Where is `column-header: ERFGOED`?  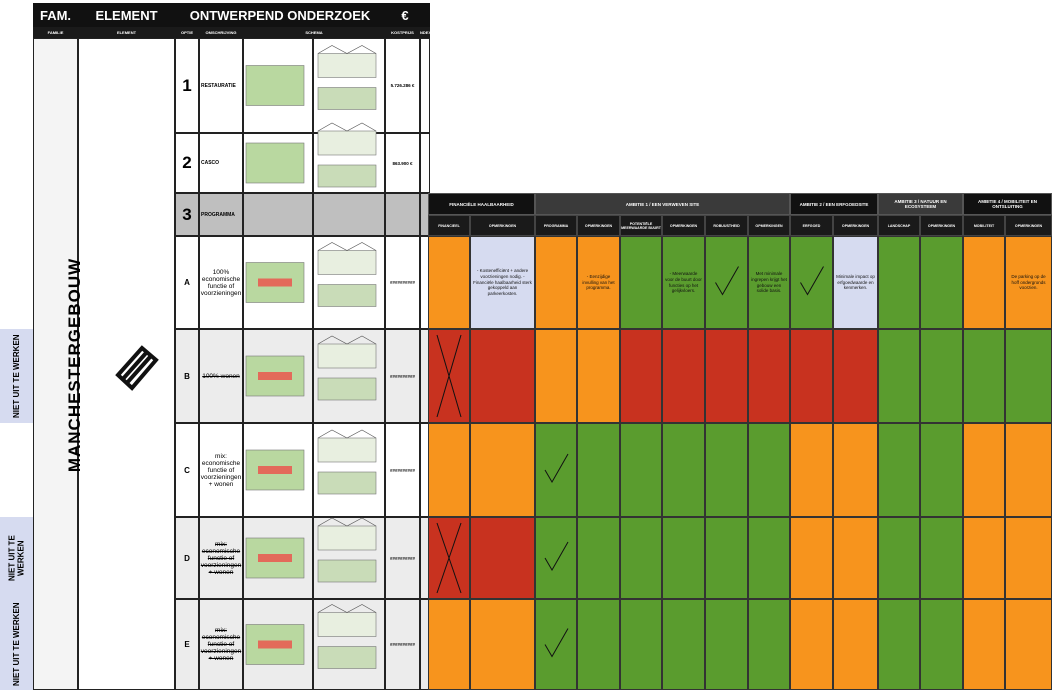
column-header: ERFGOED is located at coordinates (811, 225).